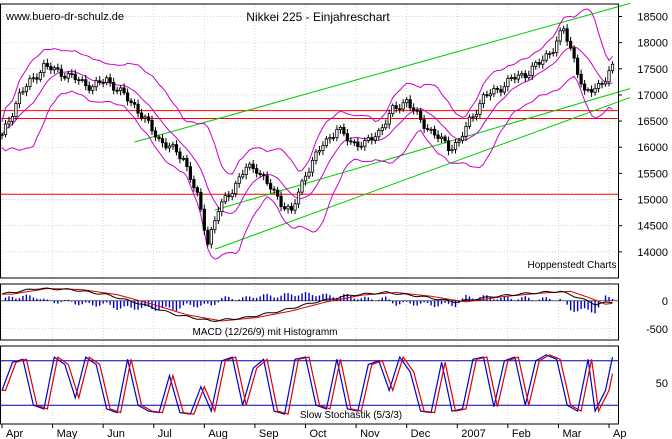 This screenshot has height=439, width=672. I want to click on price-tick-label: 17500, so click(652, 70).